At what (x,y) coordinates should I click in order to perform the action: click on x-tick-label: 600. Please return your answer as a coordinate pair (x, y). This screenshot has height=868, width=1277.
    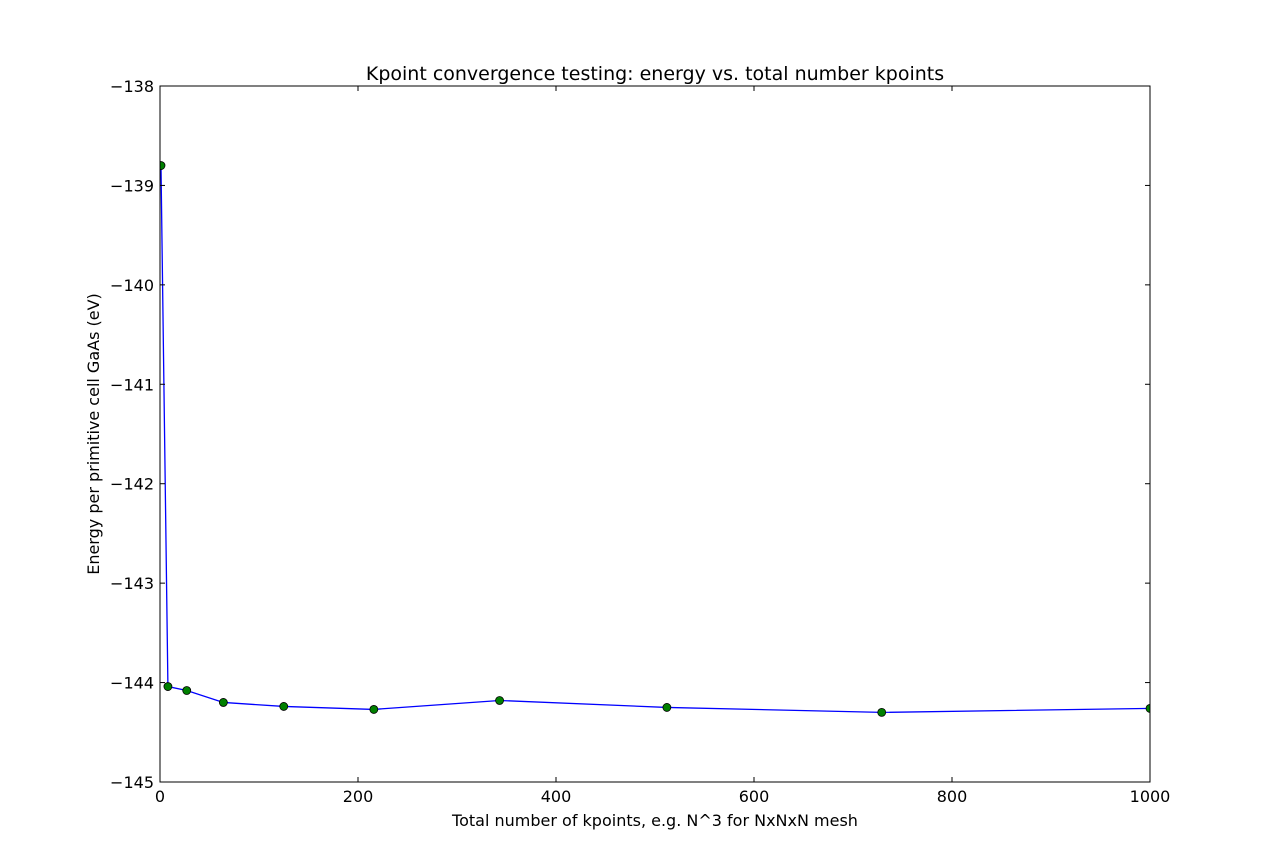
    Looking at the image, I should click on (754, 796).